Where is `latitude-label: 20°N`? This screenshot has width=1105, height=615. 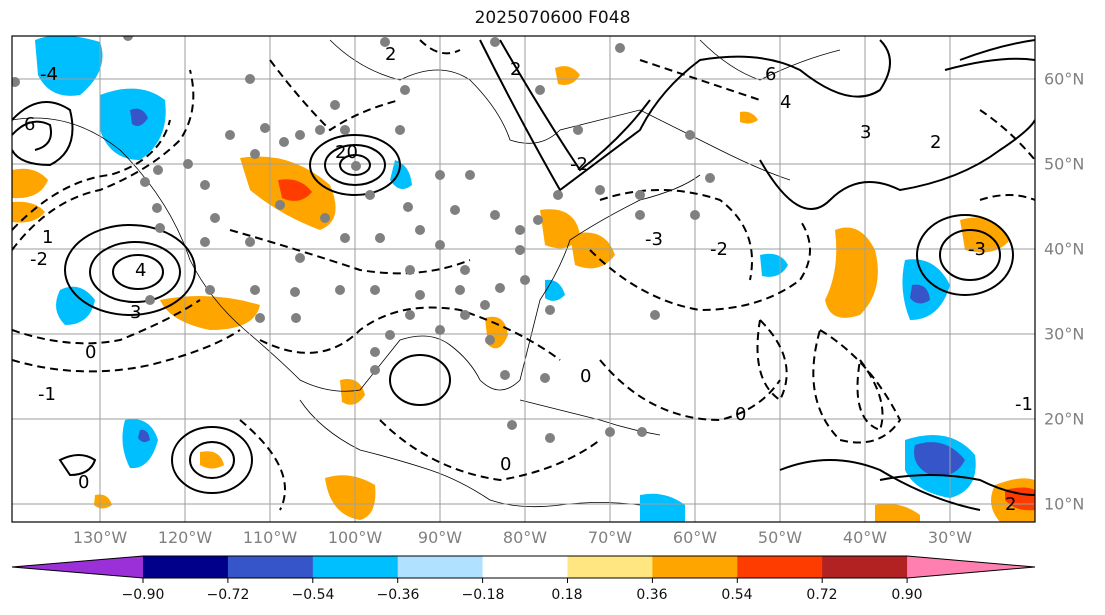
latitude-label: 20°N is located at coordinates (1064, 419).